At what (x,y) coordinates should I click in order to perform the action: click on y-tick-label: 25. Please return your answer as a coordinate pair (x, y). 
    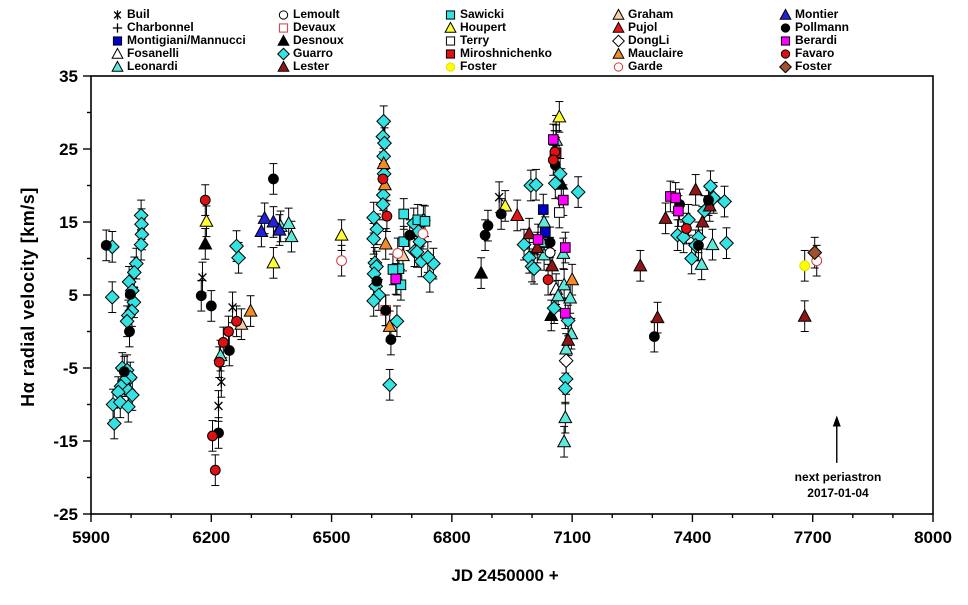
    Looking at the image, I should click on (68, 149).